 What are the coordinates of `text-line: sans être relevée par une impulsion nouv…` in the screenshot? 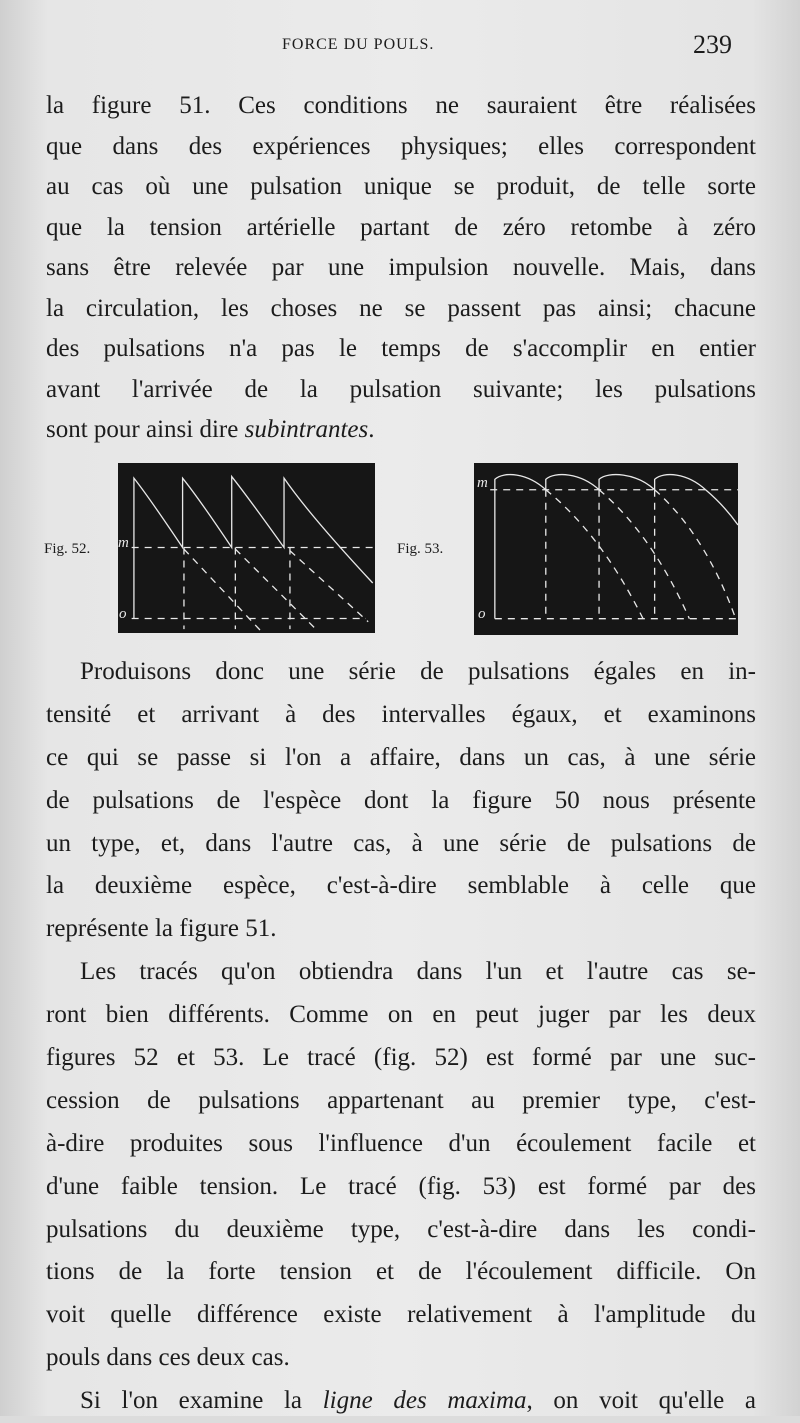 It's located at (401, 267).